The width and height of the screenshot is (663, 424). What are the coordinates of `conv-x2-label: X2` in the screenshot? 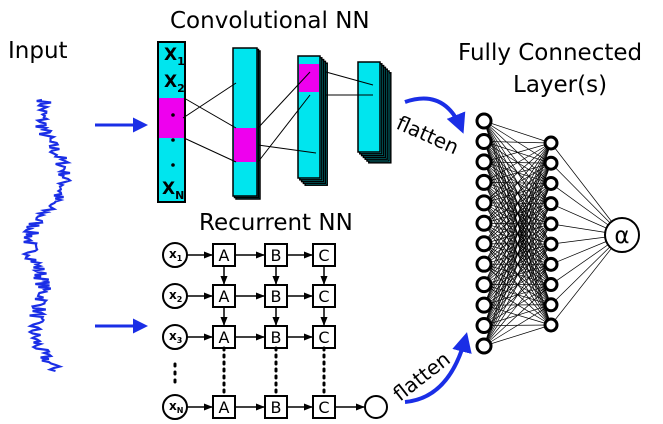 It's located at (174, 83).